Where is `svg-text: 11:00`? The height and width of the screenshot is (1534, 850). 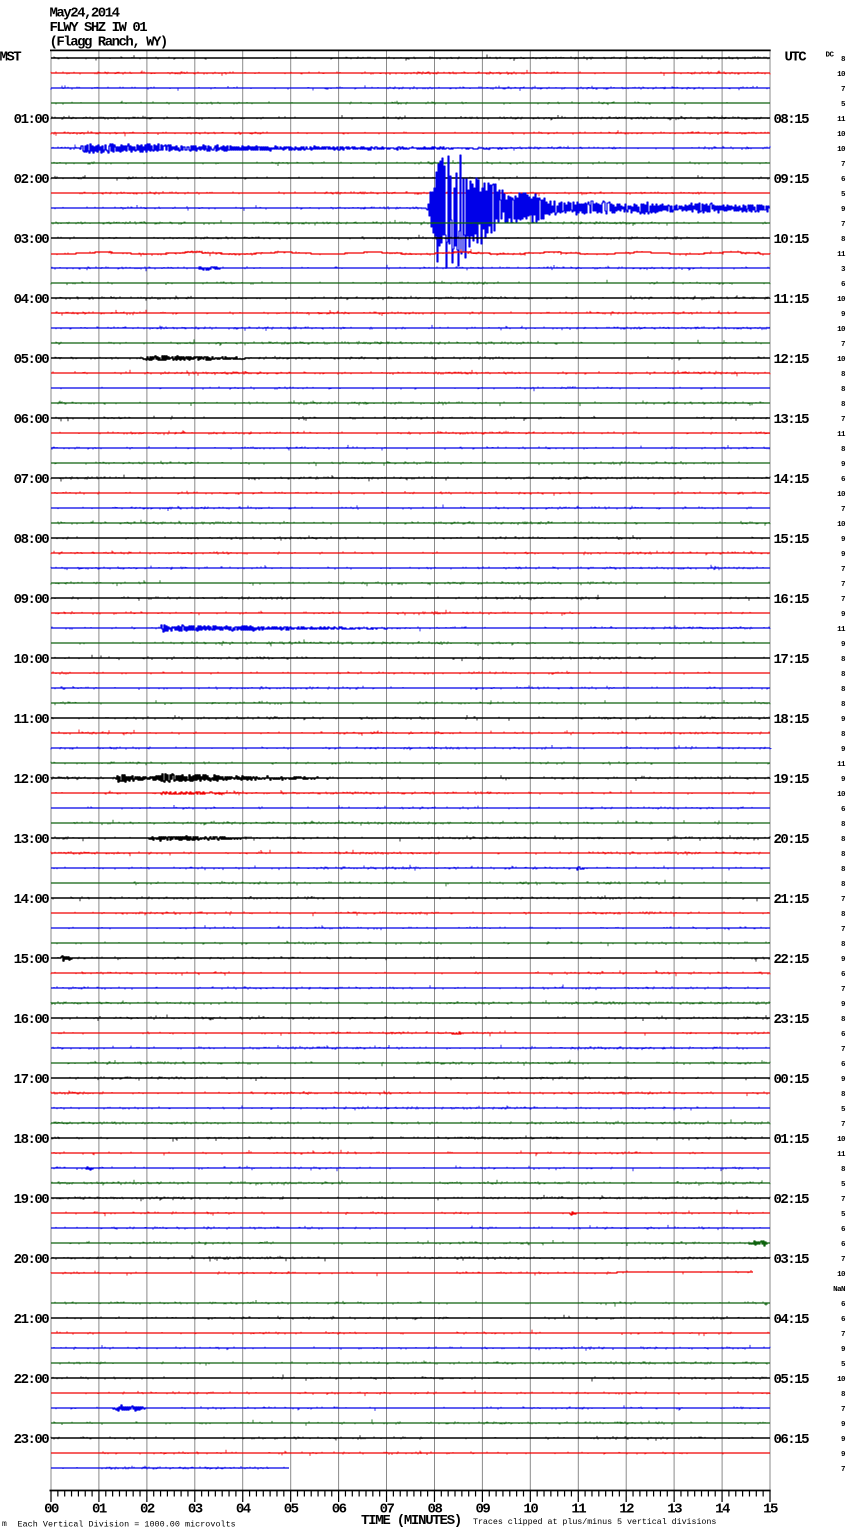
svg-text: 11:00 is located at coordinates (32, 720).